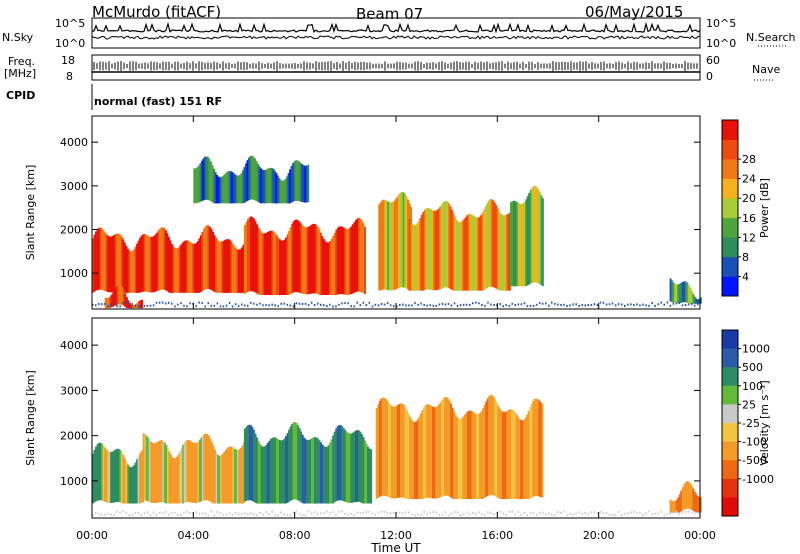  What do you see at coordinates (21, 95) in the screenshot?
I see `cpid-label: CPID` at bounding box center [21, 95].